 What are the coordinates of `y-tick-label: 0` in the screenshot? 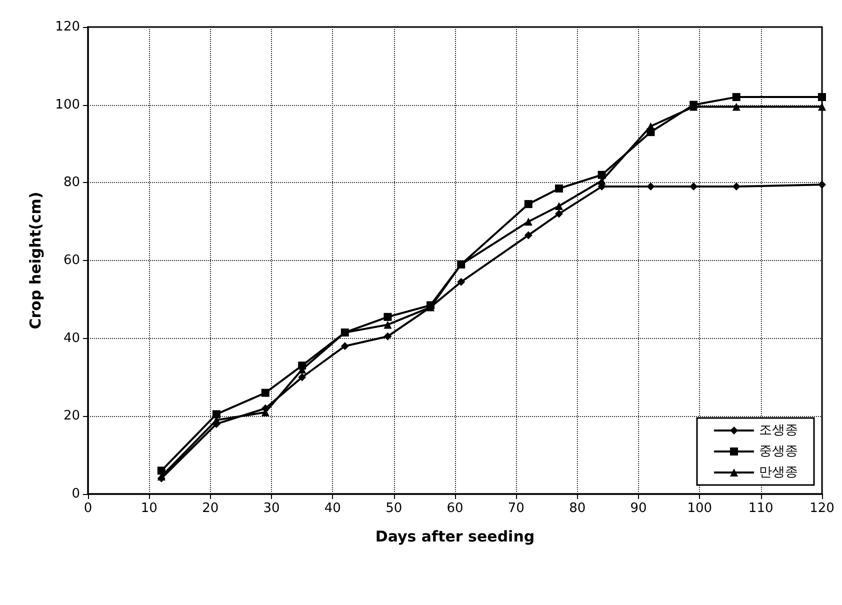 It's located at (76, 494).